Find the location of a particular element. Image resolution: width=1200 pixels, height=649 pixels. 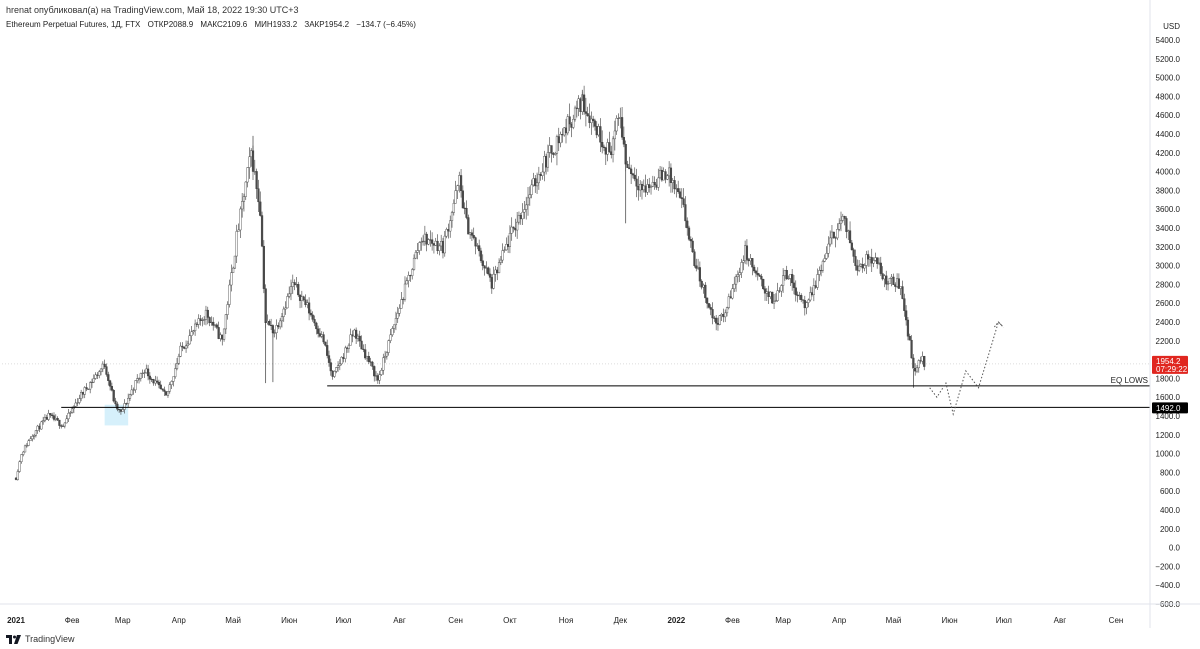

footer-brand: TradingView is located at coordinates (40, 639).